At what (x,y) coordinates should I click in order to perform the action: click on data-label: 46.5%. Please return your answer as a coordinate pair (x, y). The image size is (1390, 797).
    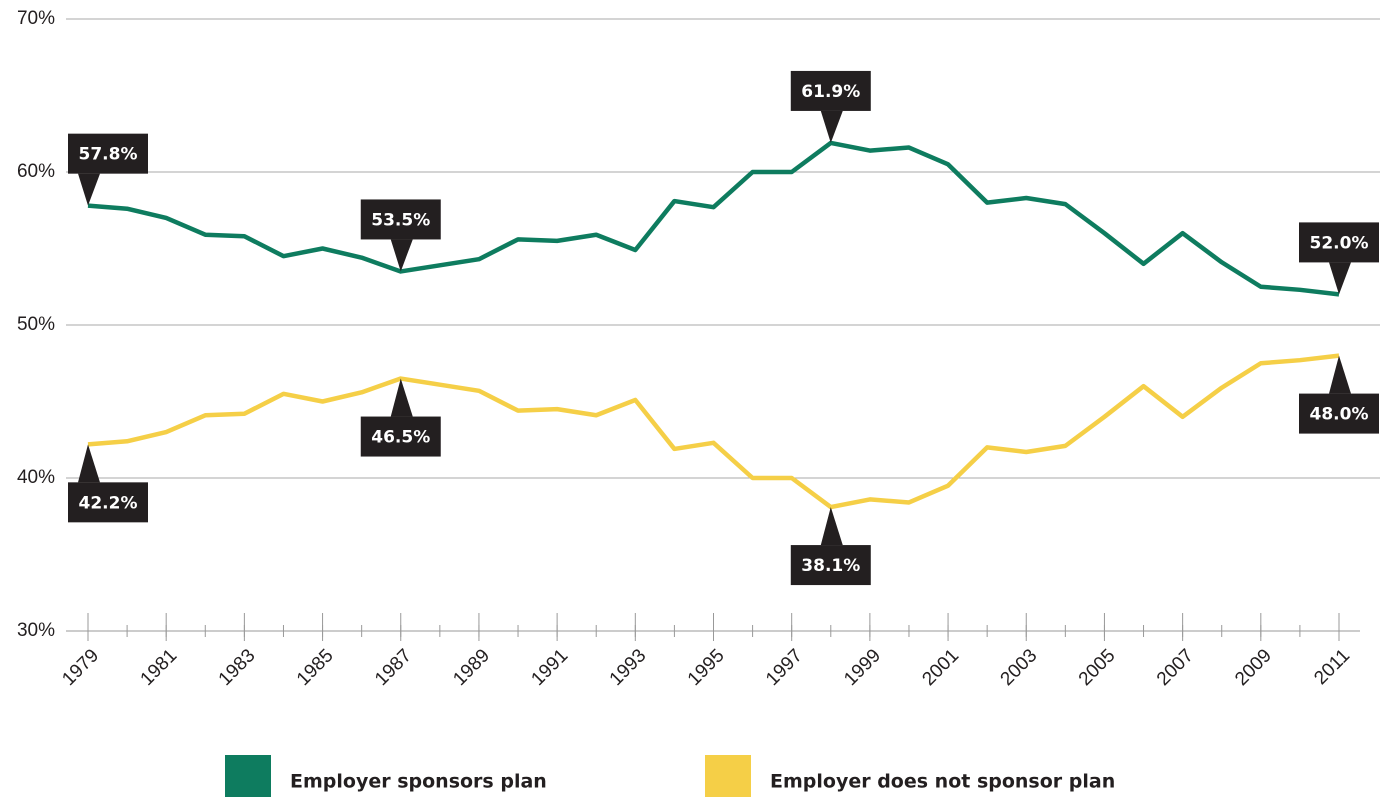
    Looking at the image, I should click on (400, 438).